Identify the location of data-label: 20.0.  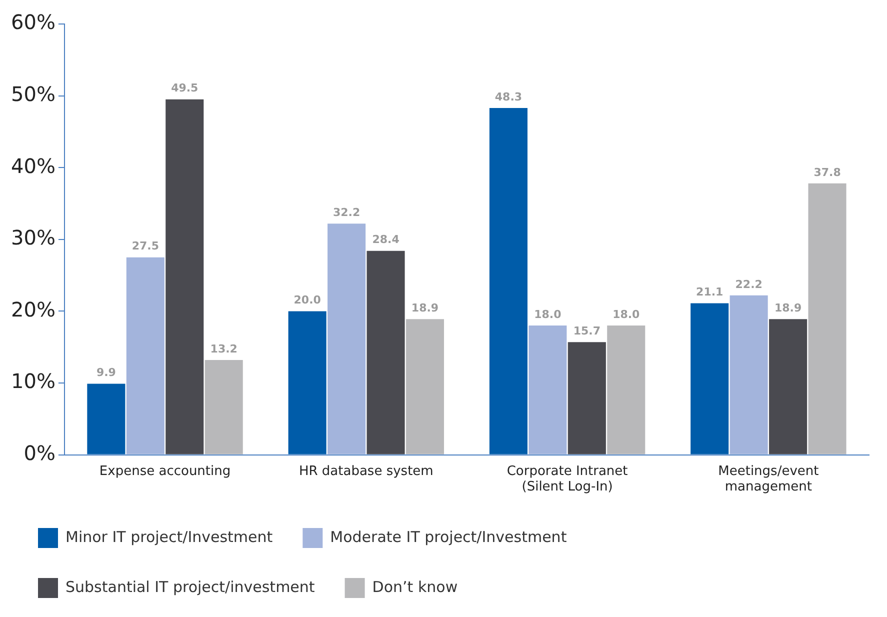
(308, 300).